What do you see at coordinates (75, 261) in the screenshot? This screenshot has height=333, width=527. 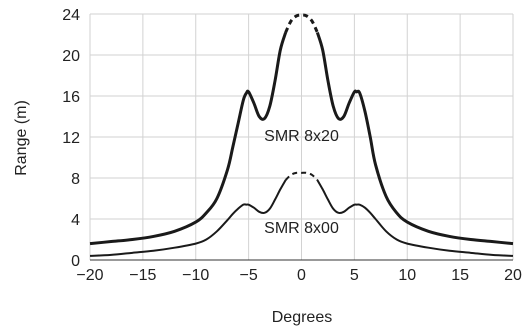 I see `y-tick-label: 0` at bounding box center [75, 261].